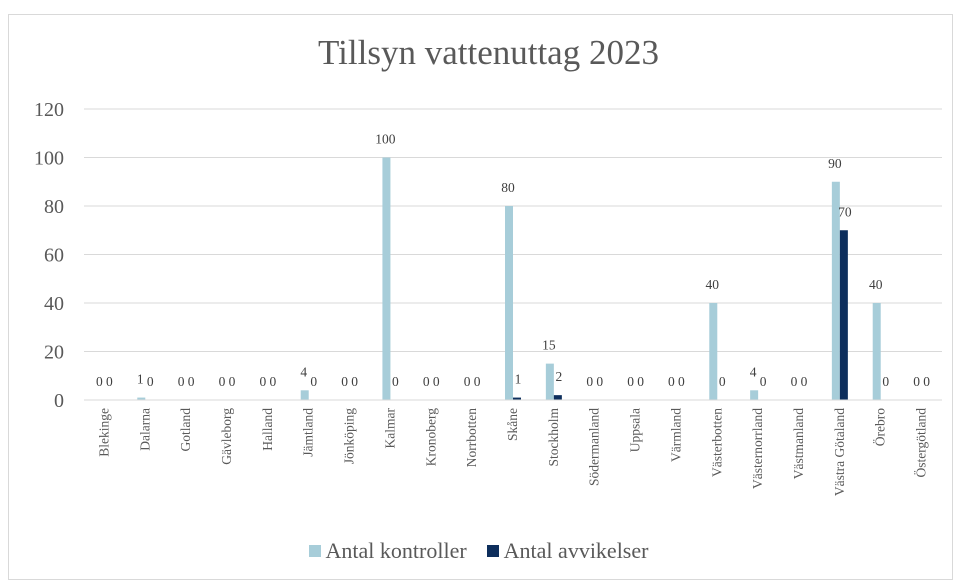 Image resolution: width=957 pixels, height=581 pixels. What do you see at coordinates (675, 435) in the screenshot?
I see `category-label: Värmland` at bounding box center [675, 435].